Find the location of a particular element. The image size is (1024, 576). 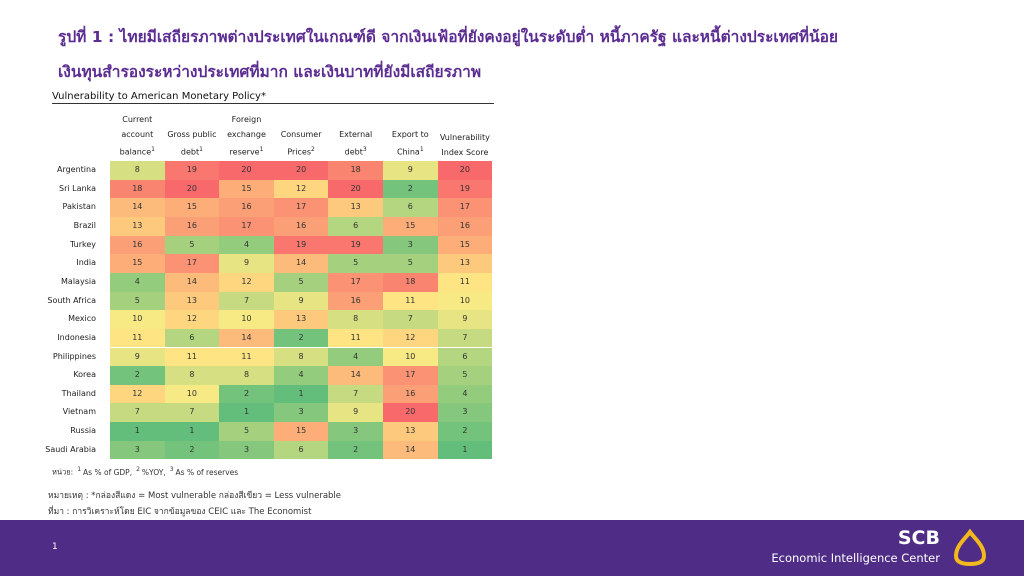

logo is located at coordinates (970, 547).